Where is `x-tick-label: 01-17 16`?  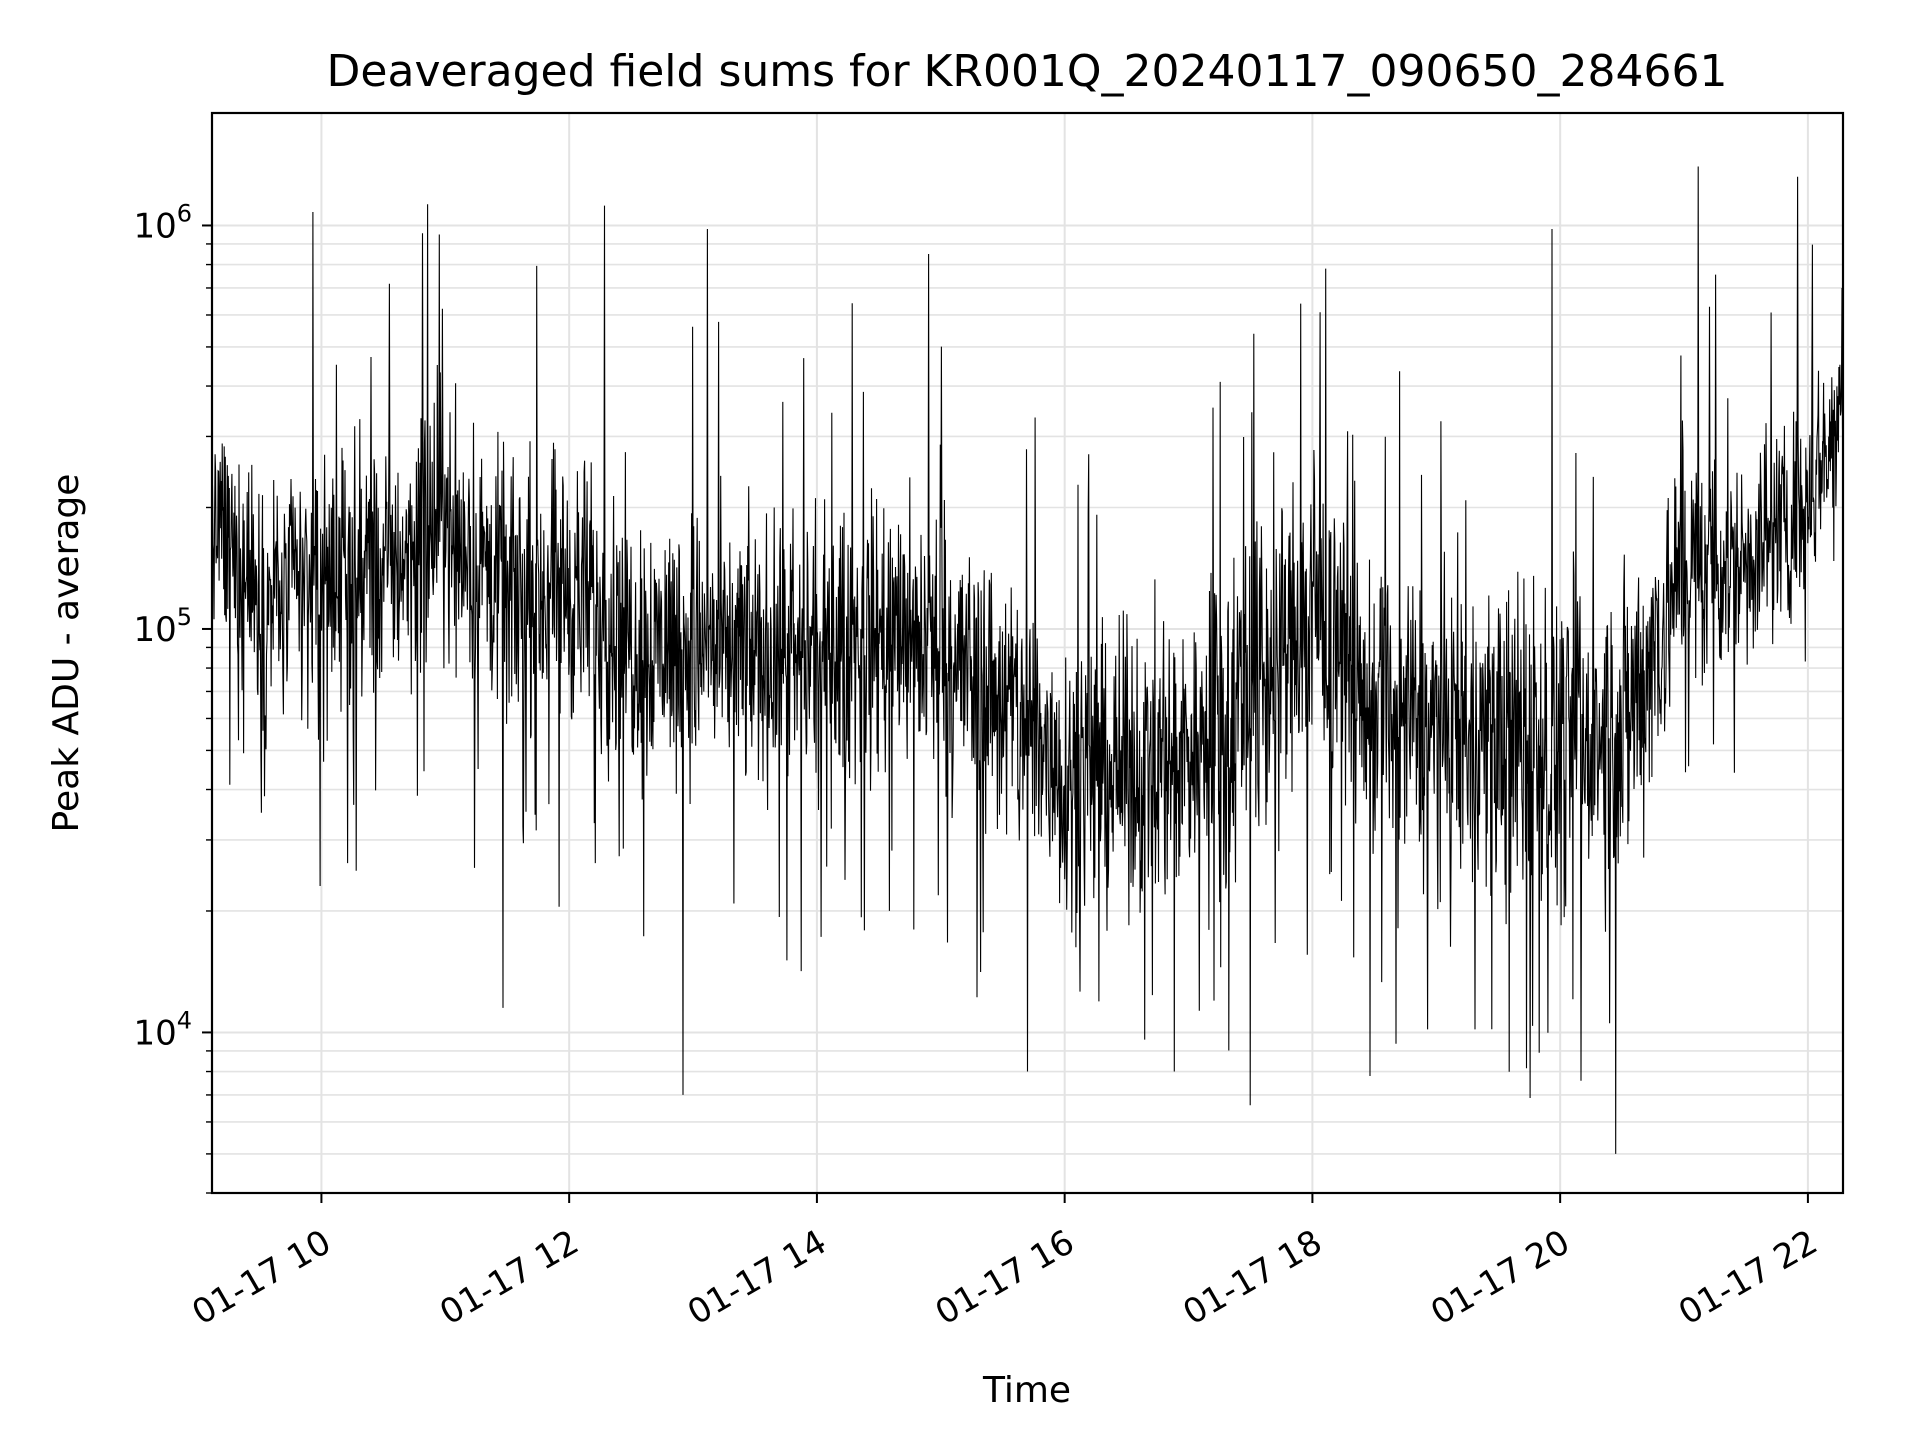 x-tick-label: 01-17 16 is located at coordinates (1005, 1277).